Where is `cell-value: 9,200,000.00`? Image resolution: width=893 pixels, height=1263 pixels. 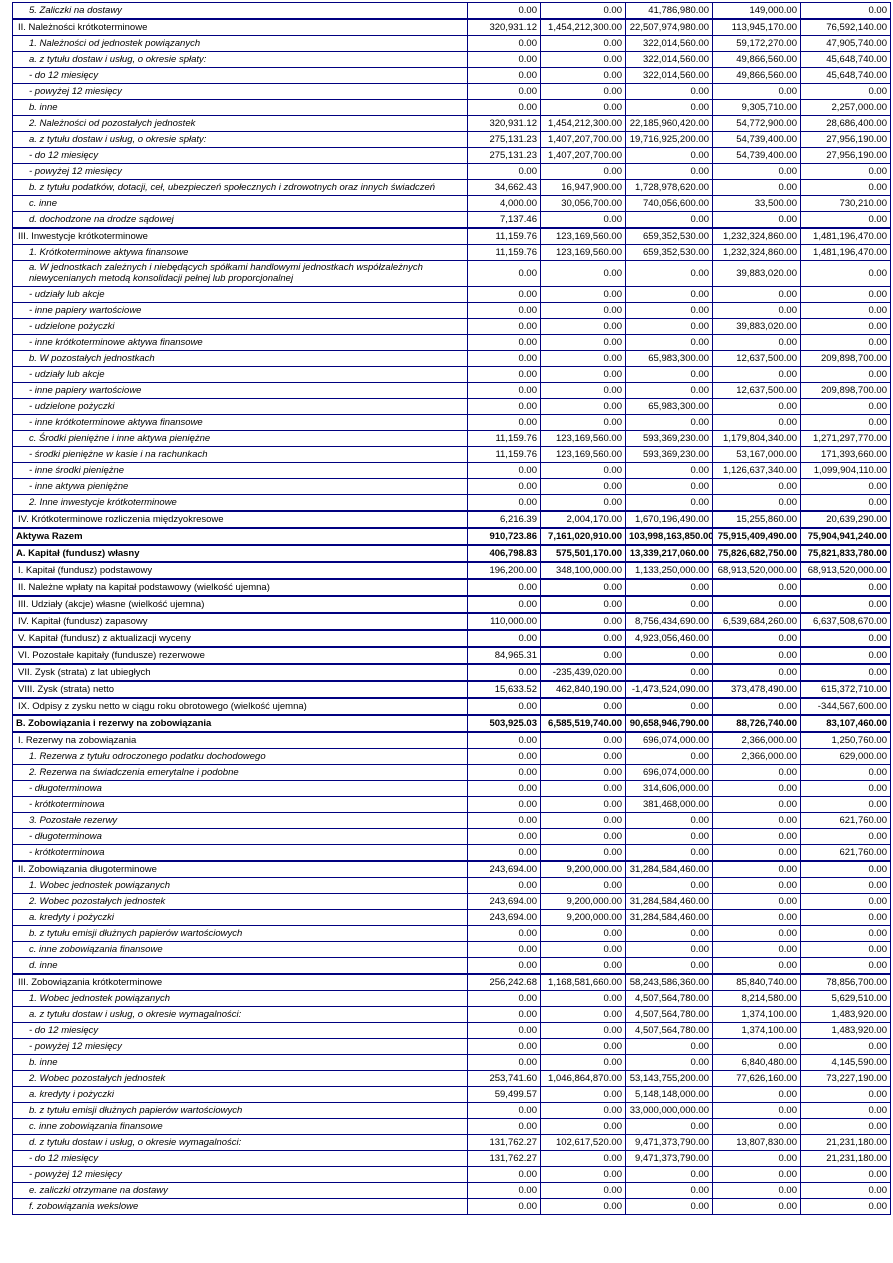 cell-value: 9,200,000.00 is located at coordinates (583, 868).